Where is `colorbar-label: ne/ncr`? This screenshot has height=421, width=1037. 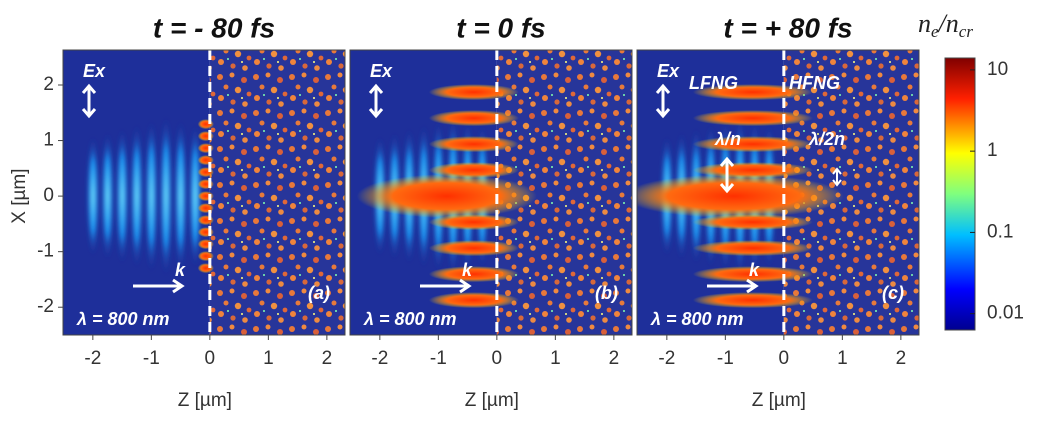 colorbar-label: ne/ncr is located at coordinates (945, 25).